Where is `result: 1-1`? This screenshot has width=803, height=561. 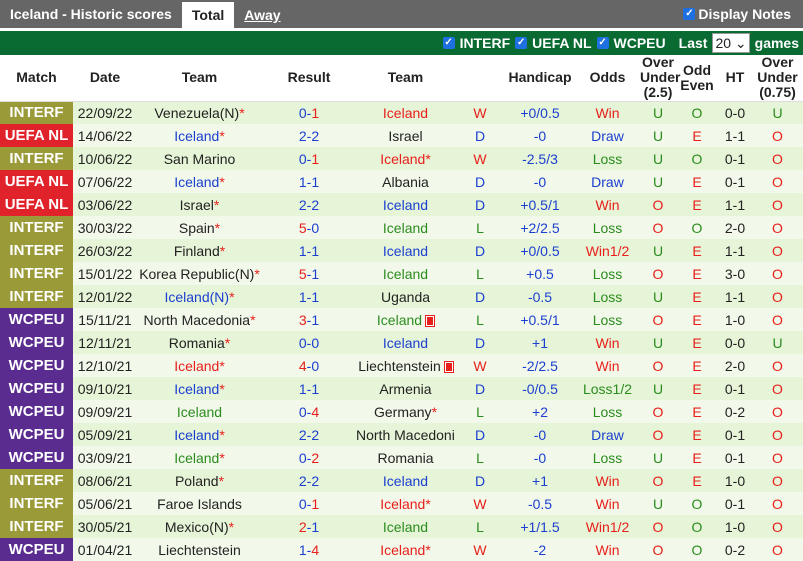
result: 1-1 is located at coordinates (309, 250).